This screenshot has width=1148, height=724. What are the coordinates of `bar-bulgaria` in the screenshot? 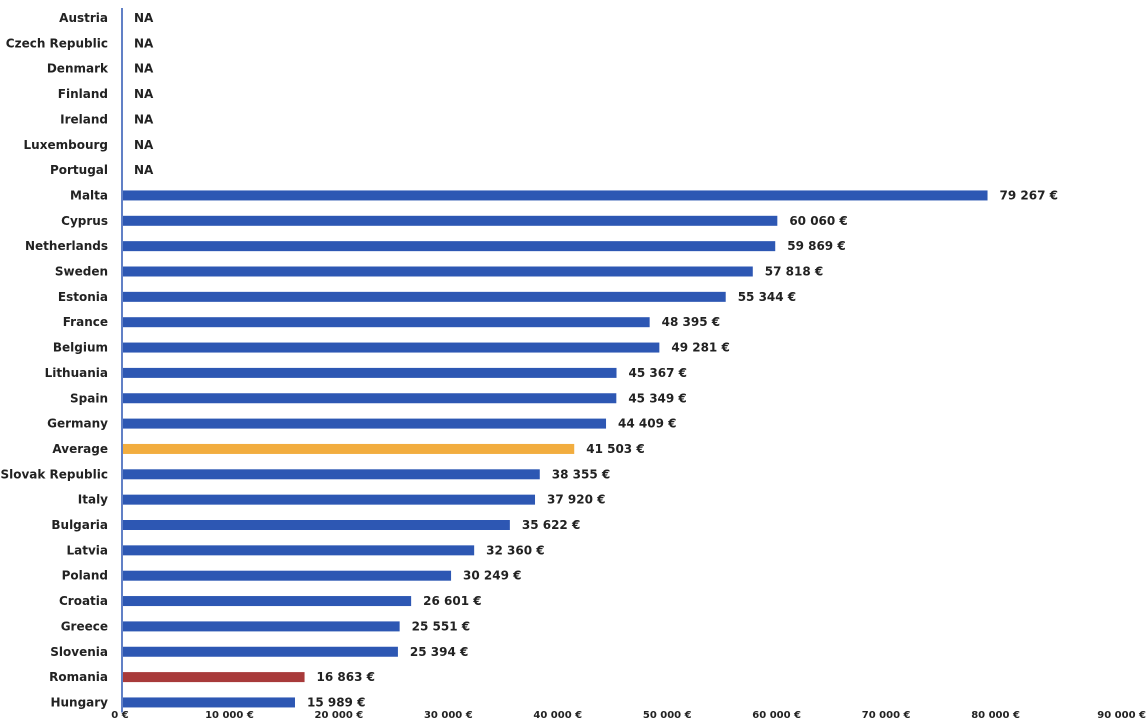 It's located at (316, 525).